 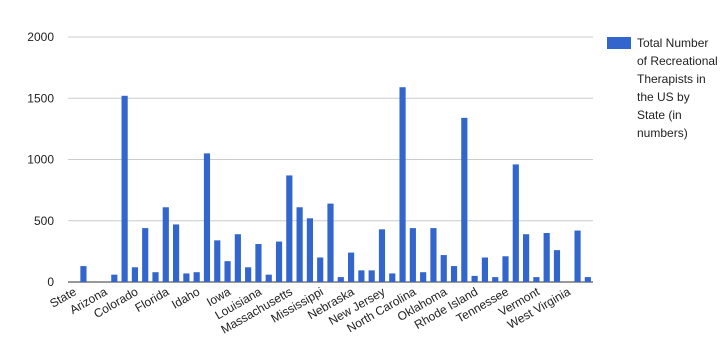 What do you see at coordinates (619, 43) in the screenshot?
I see `legend-swatch` at bounding box center [619, 43].